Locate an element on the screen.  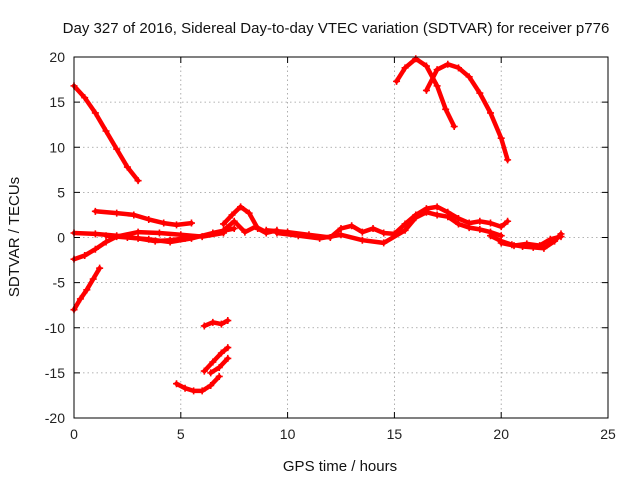
x-tick-label: 20 is located at coordinates (501, 434).